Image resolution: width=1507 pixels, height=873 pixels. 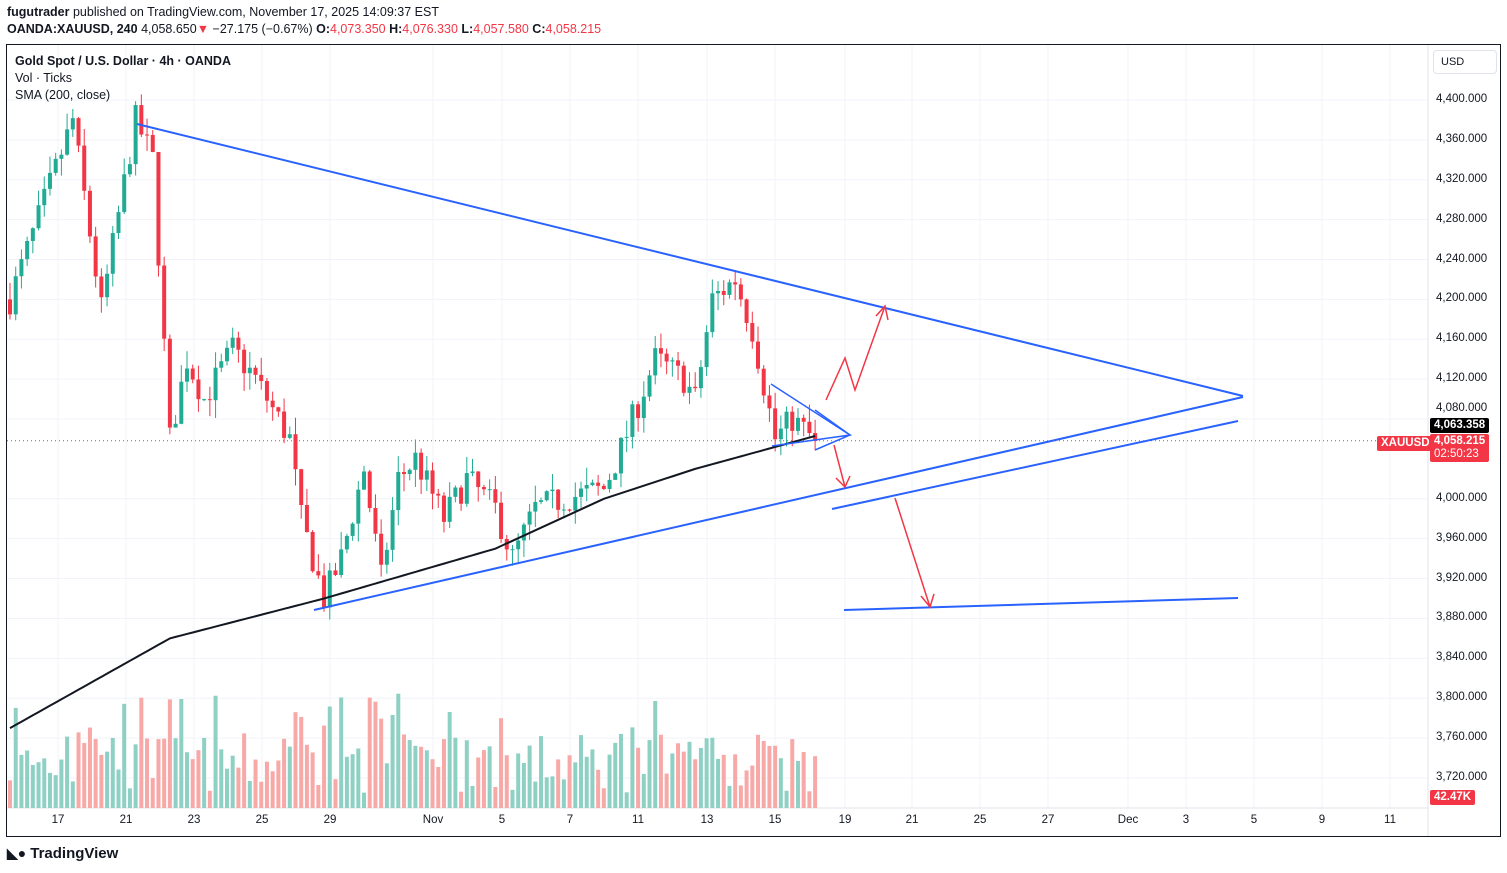 I want to click on tradingview-logo: ◣● TradingView, so click(x=62, y=853).